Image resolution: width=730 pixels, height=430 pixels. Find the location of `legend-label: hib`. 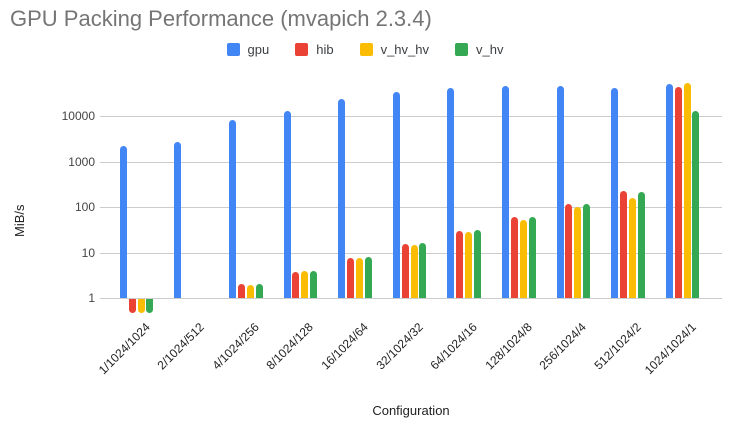

legend-label: hib is located at coordinates (325, 49).